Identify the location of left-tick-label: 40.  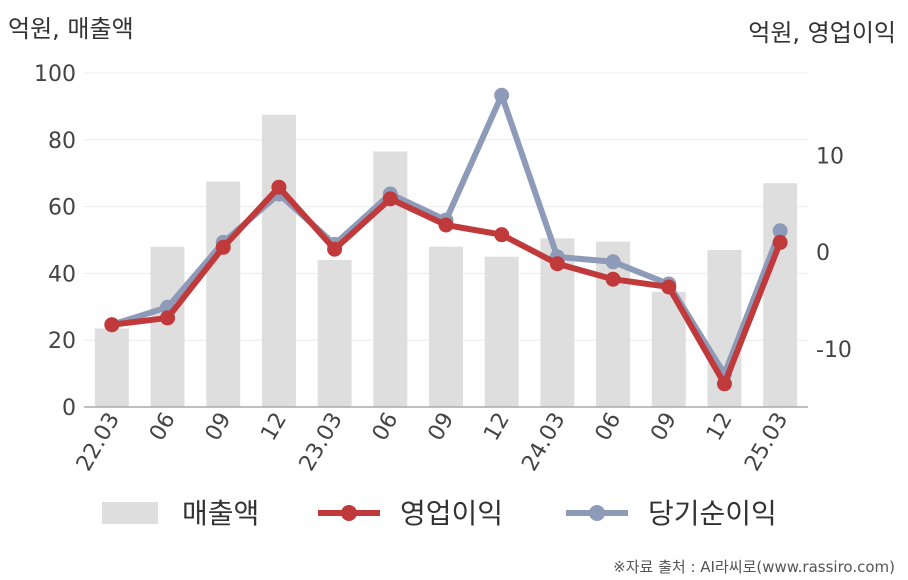
(62, 274).